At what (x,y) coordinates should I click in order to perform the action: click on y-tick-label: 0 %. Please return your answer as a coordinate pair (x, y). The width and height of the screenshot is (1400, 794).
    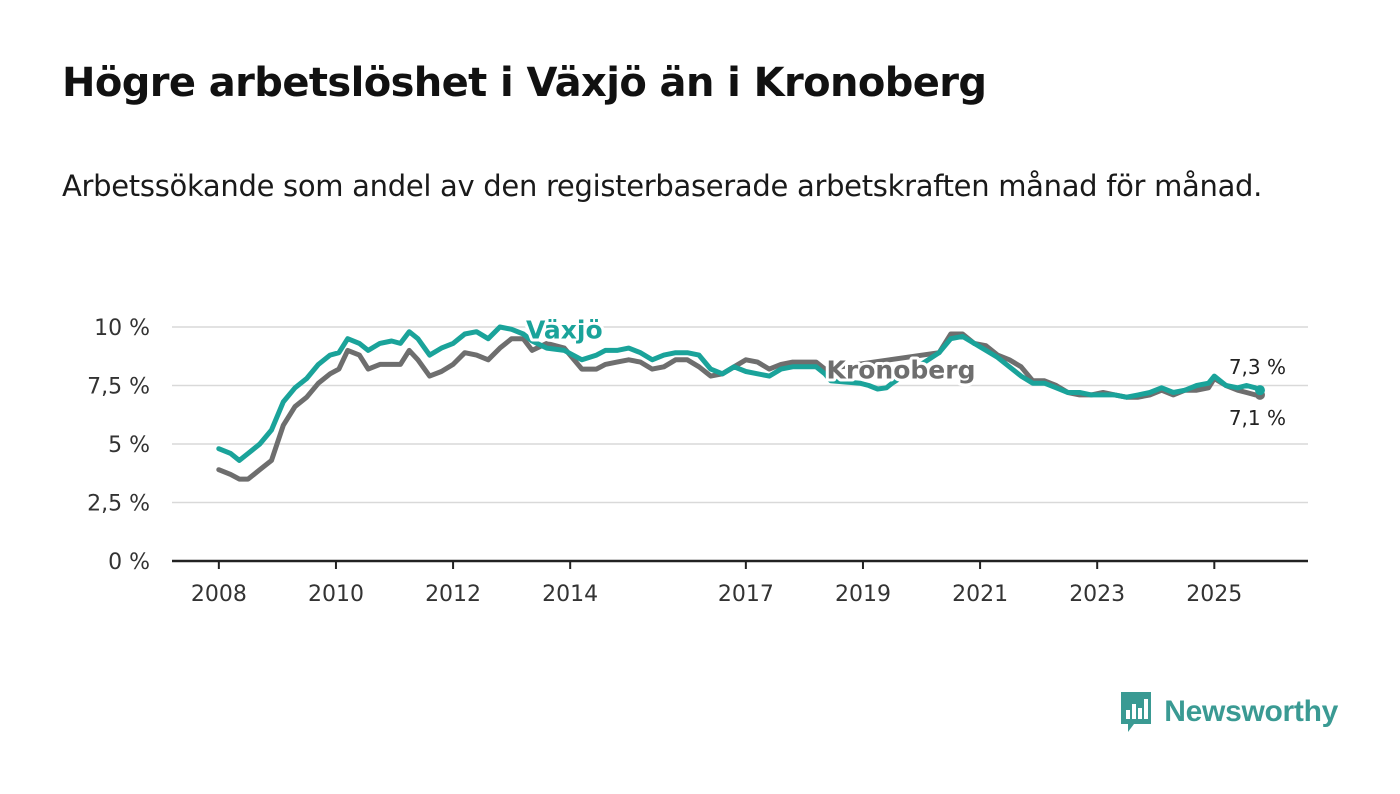
    Looking at the image, I should click on (129, 562).